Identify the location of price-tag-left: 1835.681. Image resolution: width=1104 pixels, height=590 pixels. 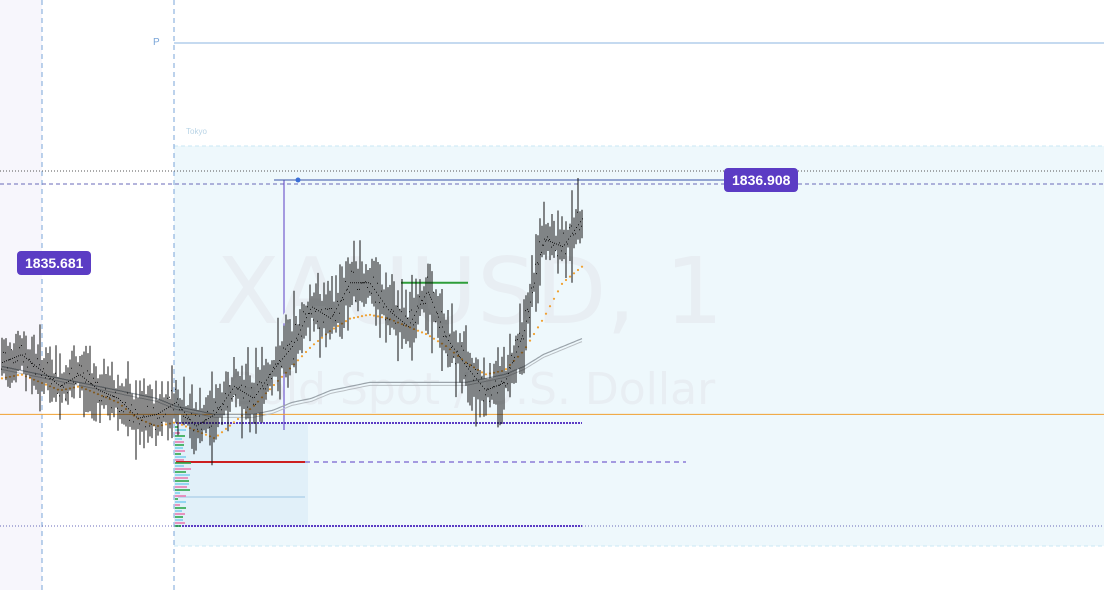
(54, 263).